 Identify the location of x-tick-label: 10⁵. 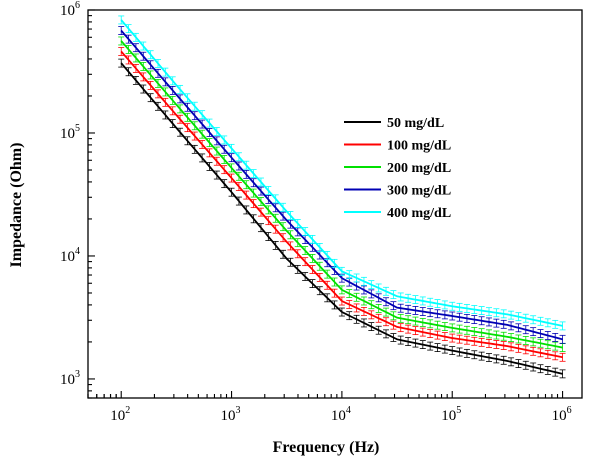
(451, 414).